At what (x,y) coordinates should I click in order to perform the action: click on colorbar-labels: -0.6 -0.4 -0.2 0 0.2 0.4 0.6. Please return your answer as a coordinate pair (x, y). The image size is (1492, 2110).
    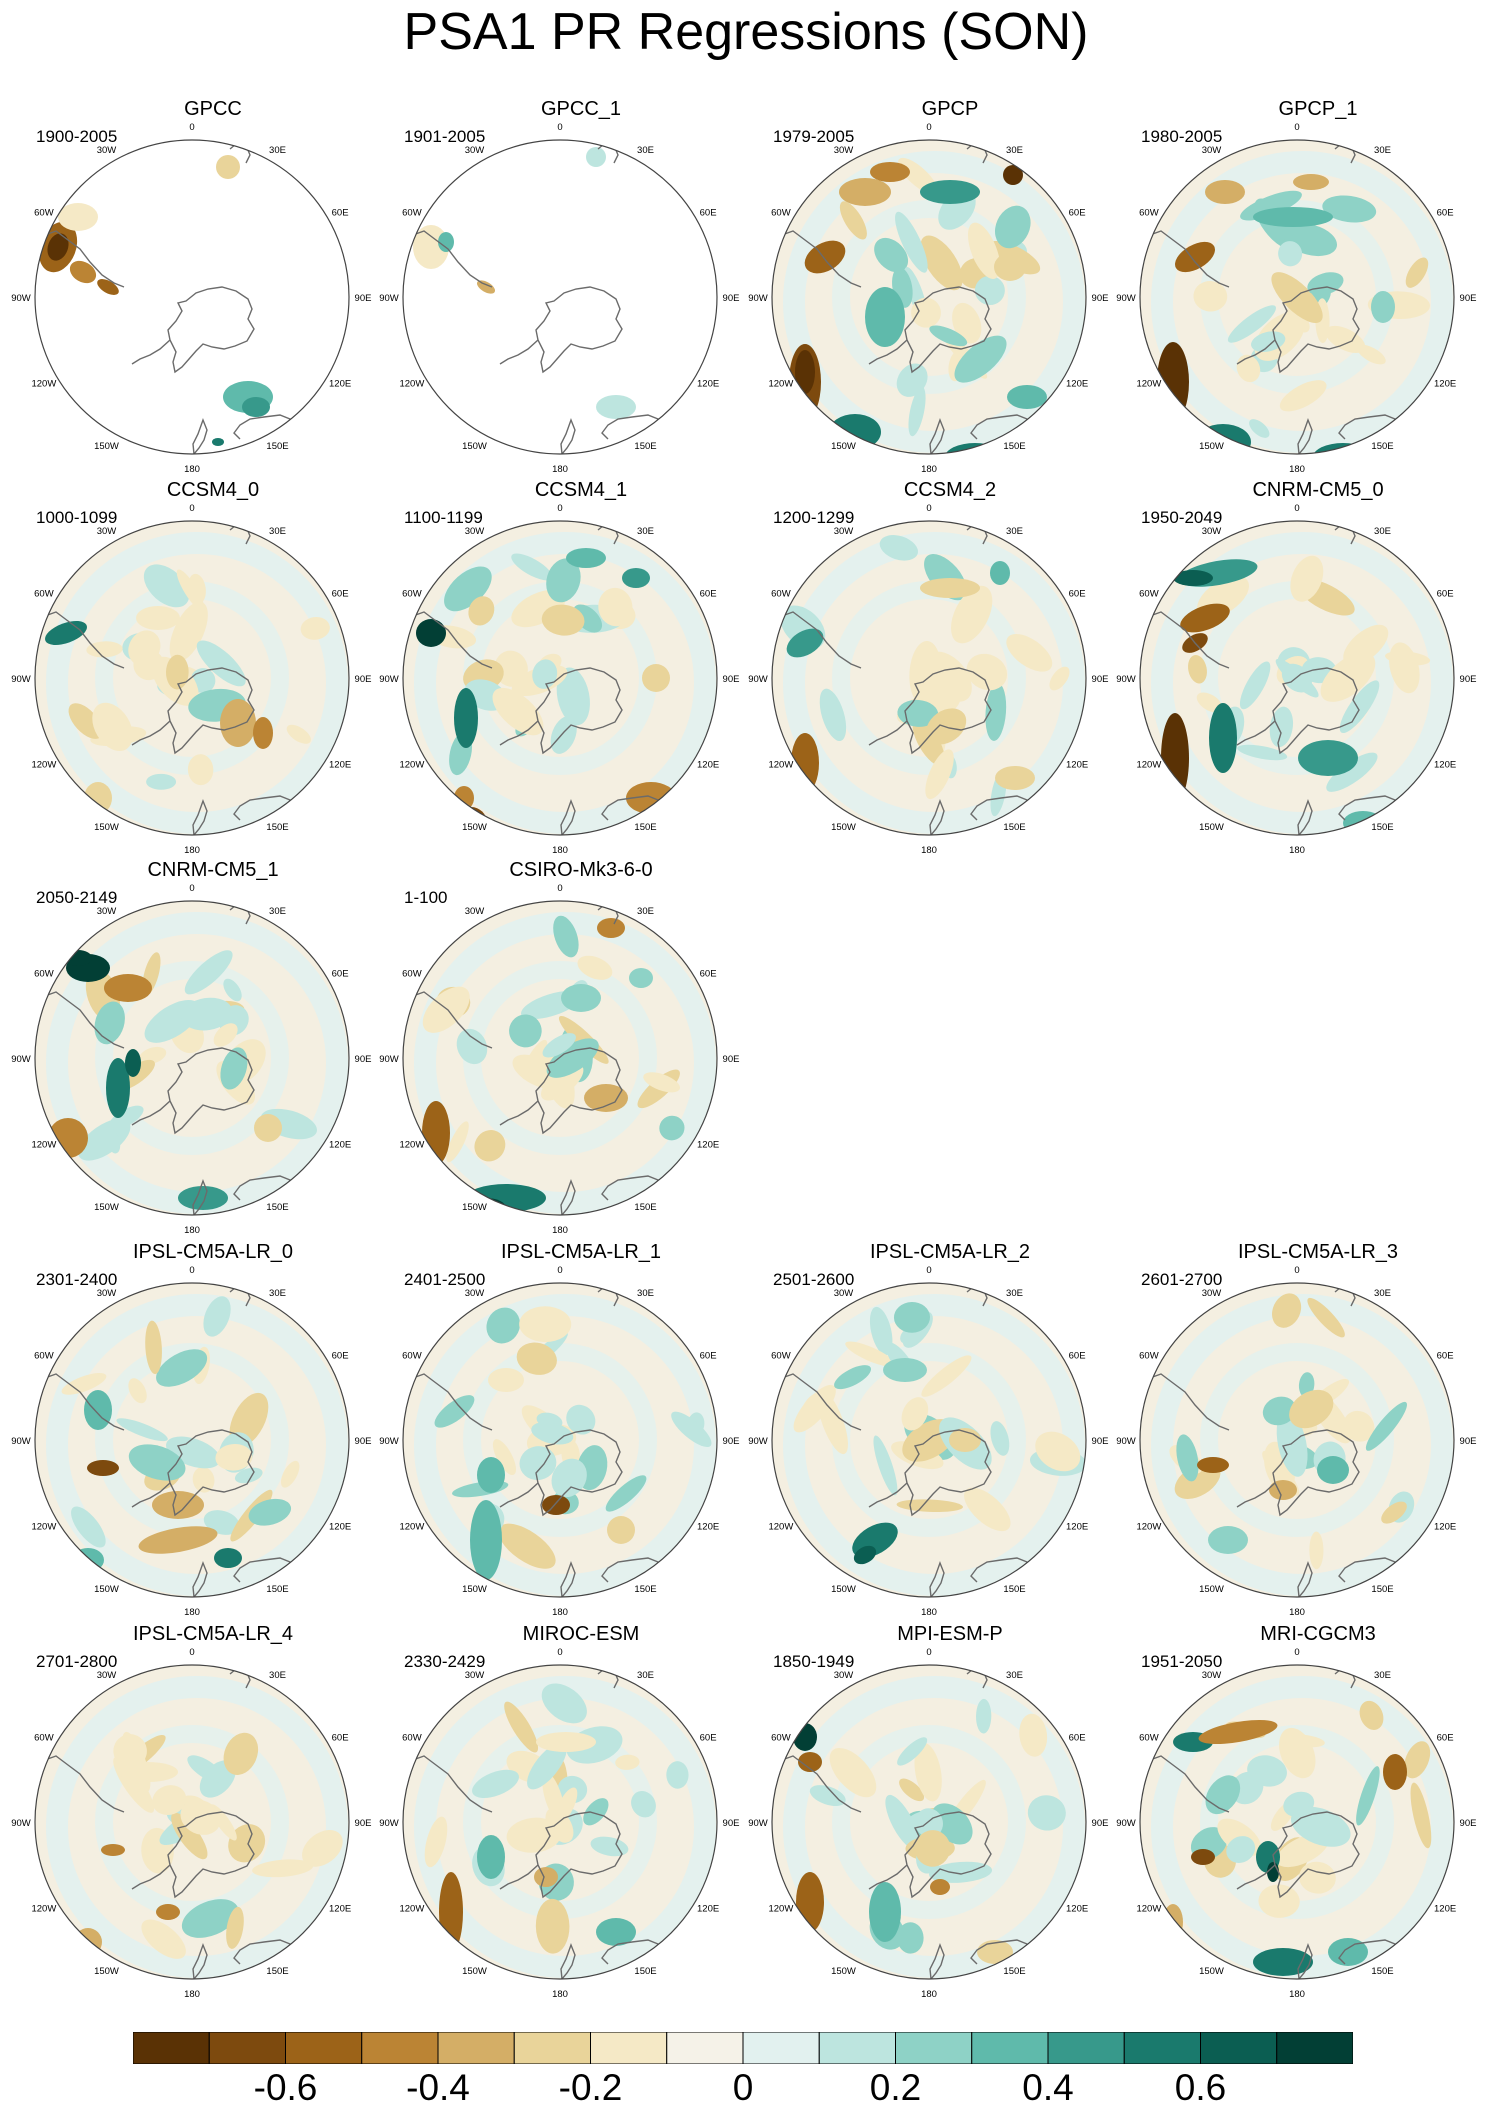
    Looking at the image, I should click on (746, 2089).